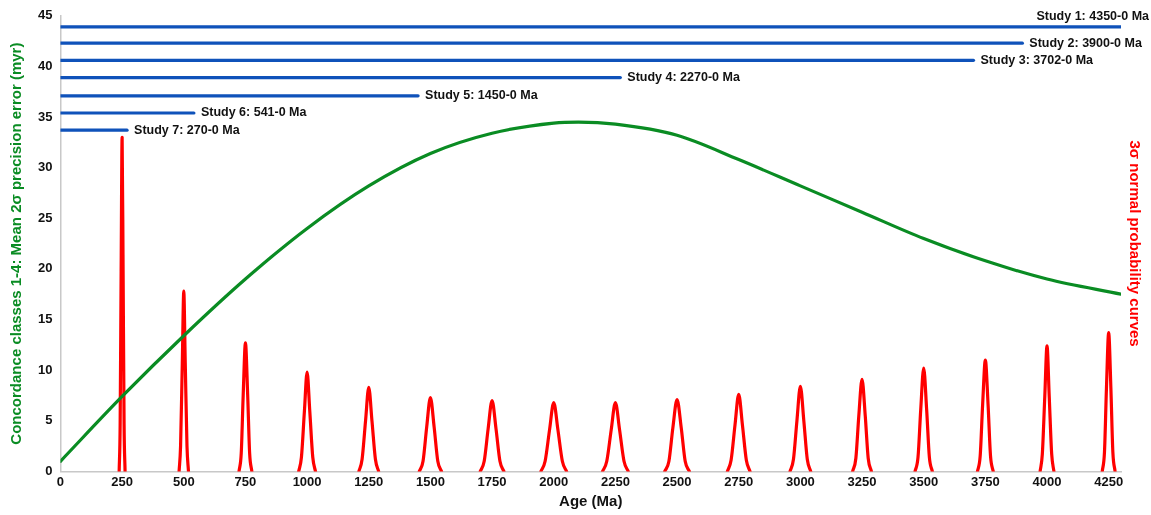 Image resolution: width=1151 pixels, height=515 pixels. I want to click on x-tick-label: 3500, so click(924, 481).